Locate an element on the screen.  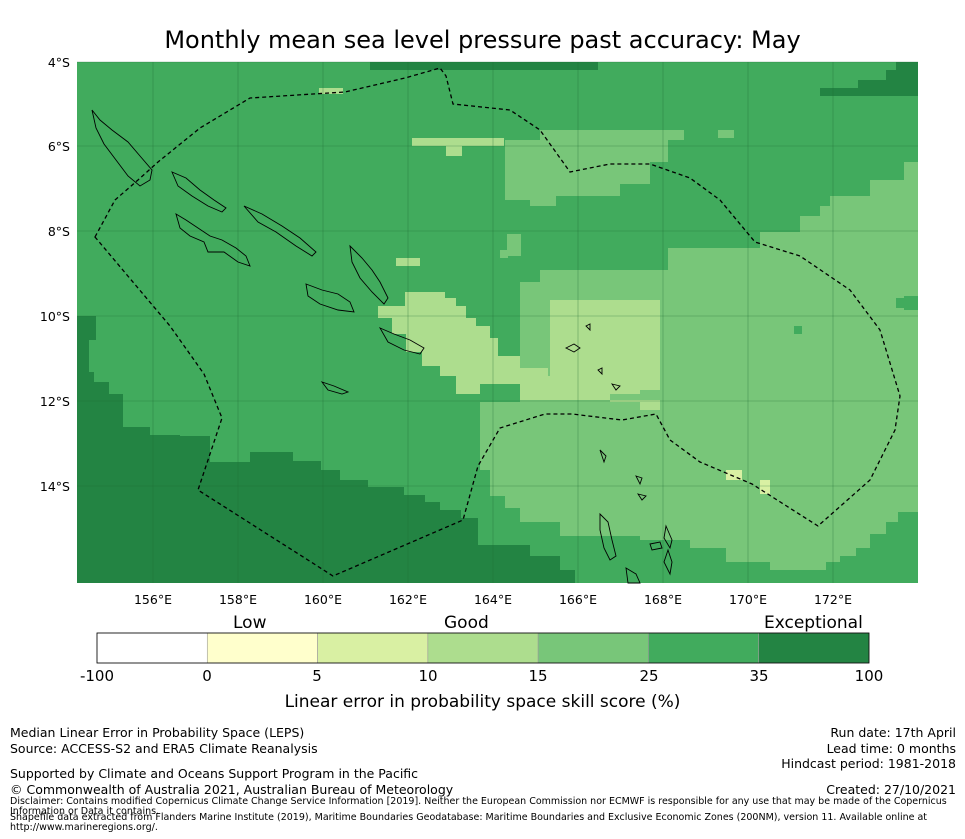
lat-label: 10°S is located at coordinates (55, 316).